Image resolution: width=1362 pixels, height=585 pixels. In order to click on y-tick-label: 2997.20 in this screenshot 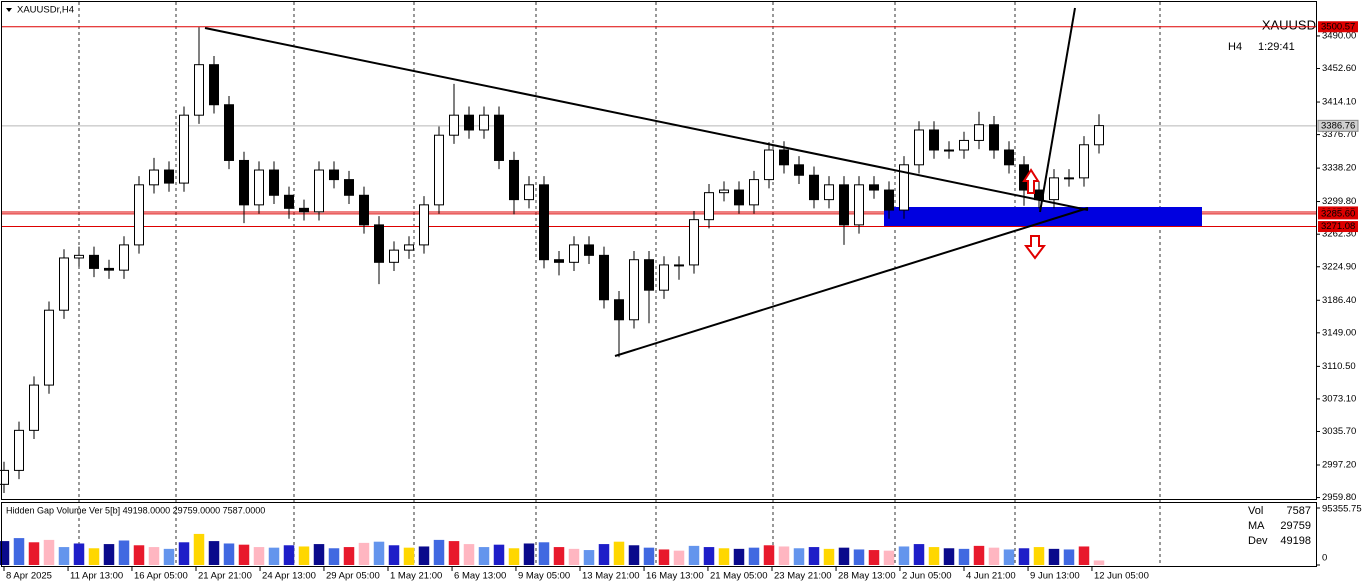, I will do `click(1339, 465)`.